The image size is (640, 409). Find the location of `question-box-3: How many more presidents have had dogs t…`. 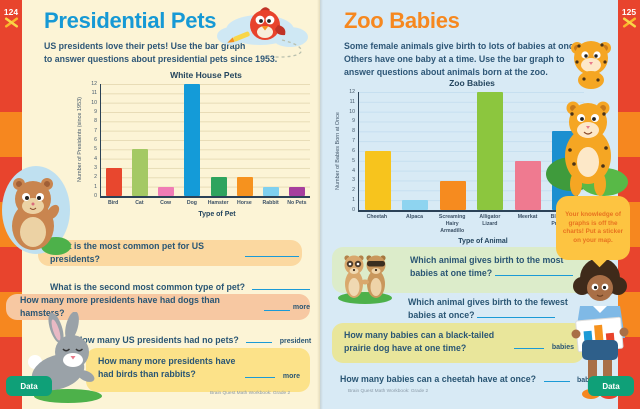

question-box-3: How many more presidents have had dogs t… is located at coordinates (158, 307).